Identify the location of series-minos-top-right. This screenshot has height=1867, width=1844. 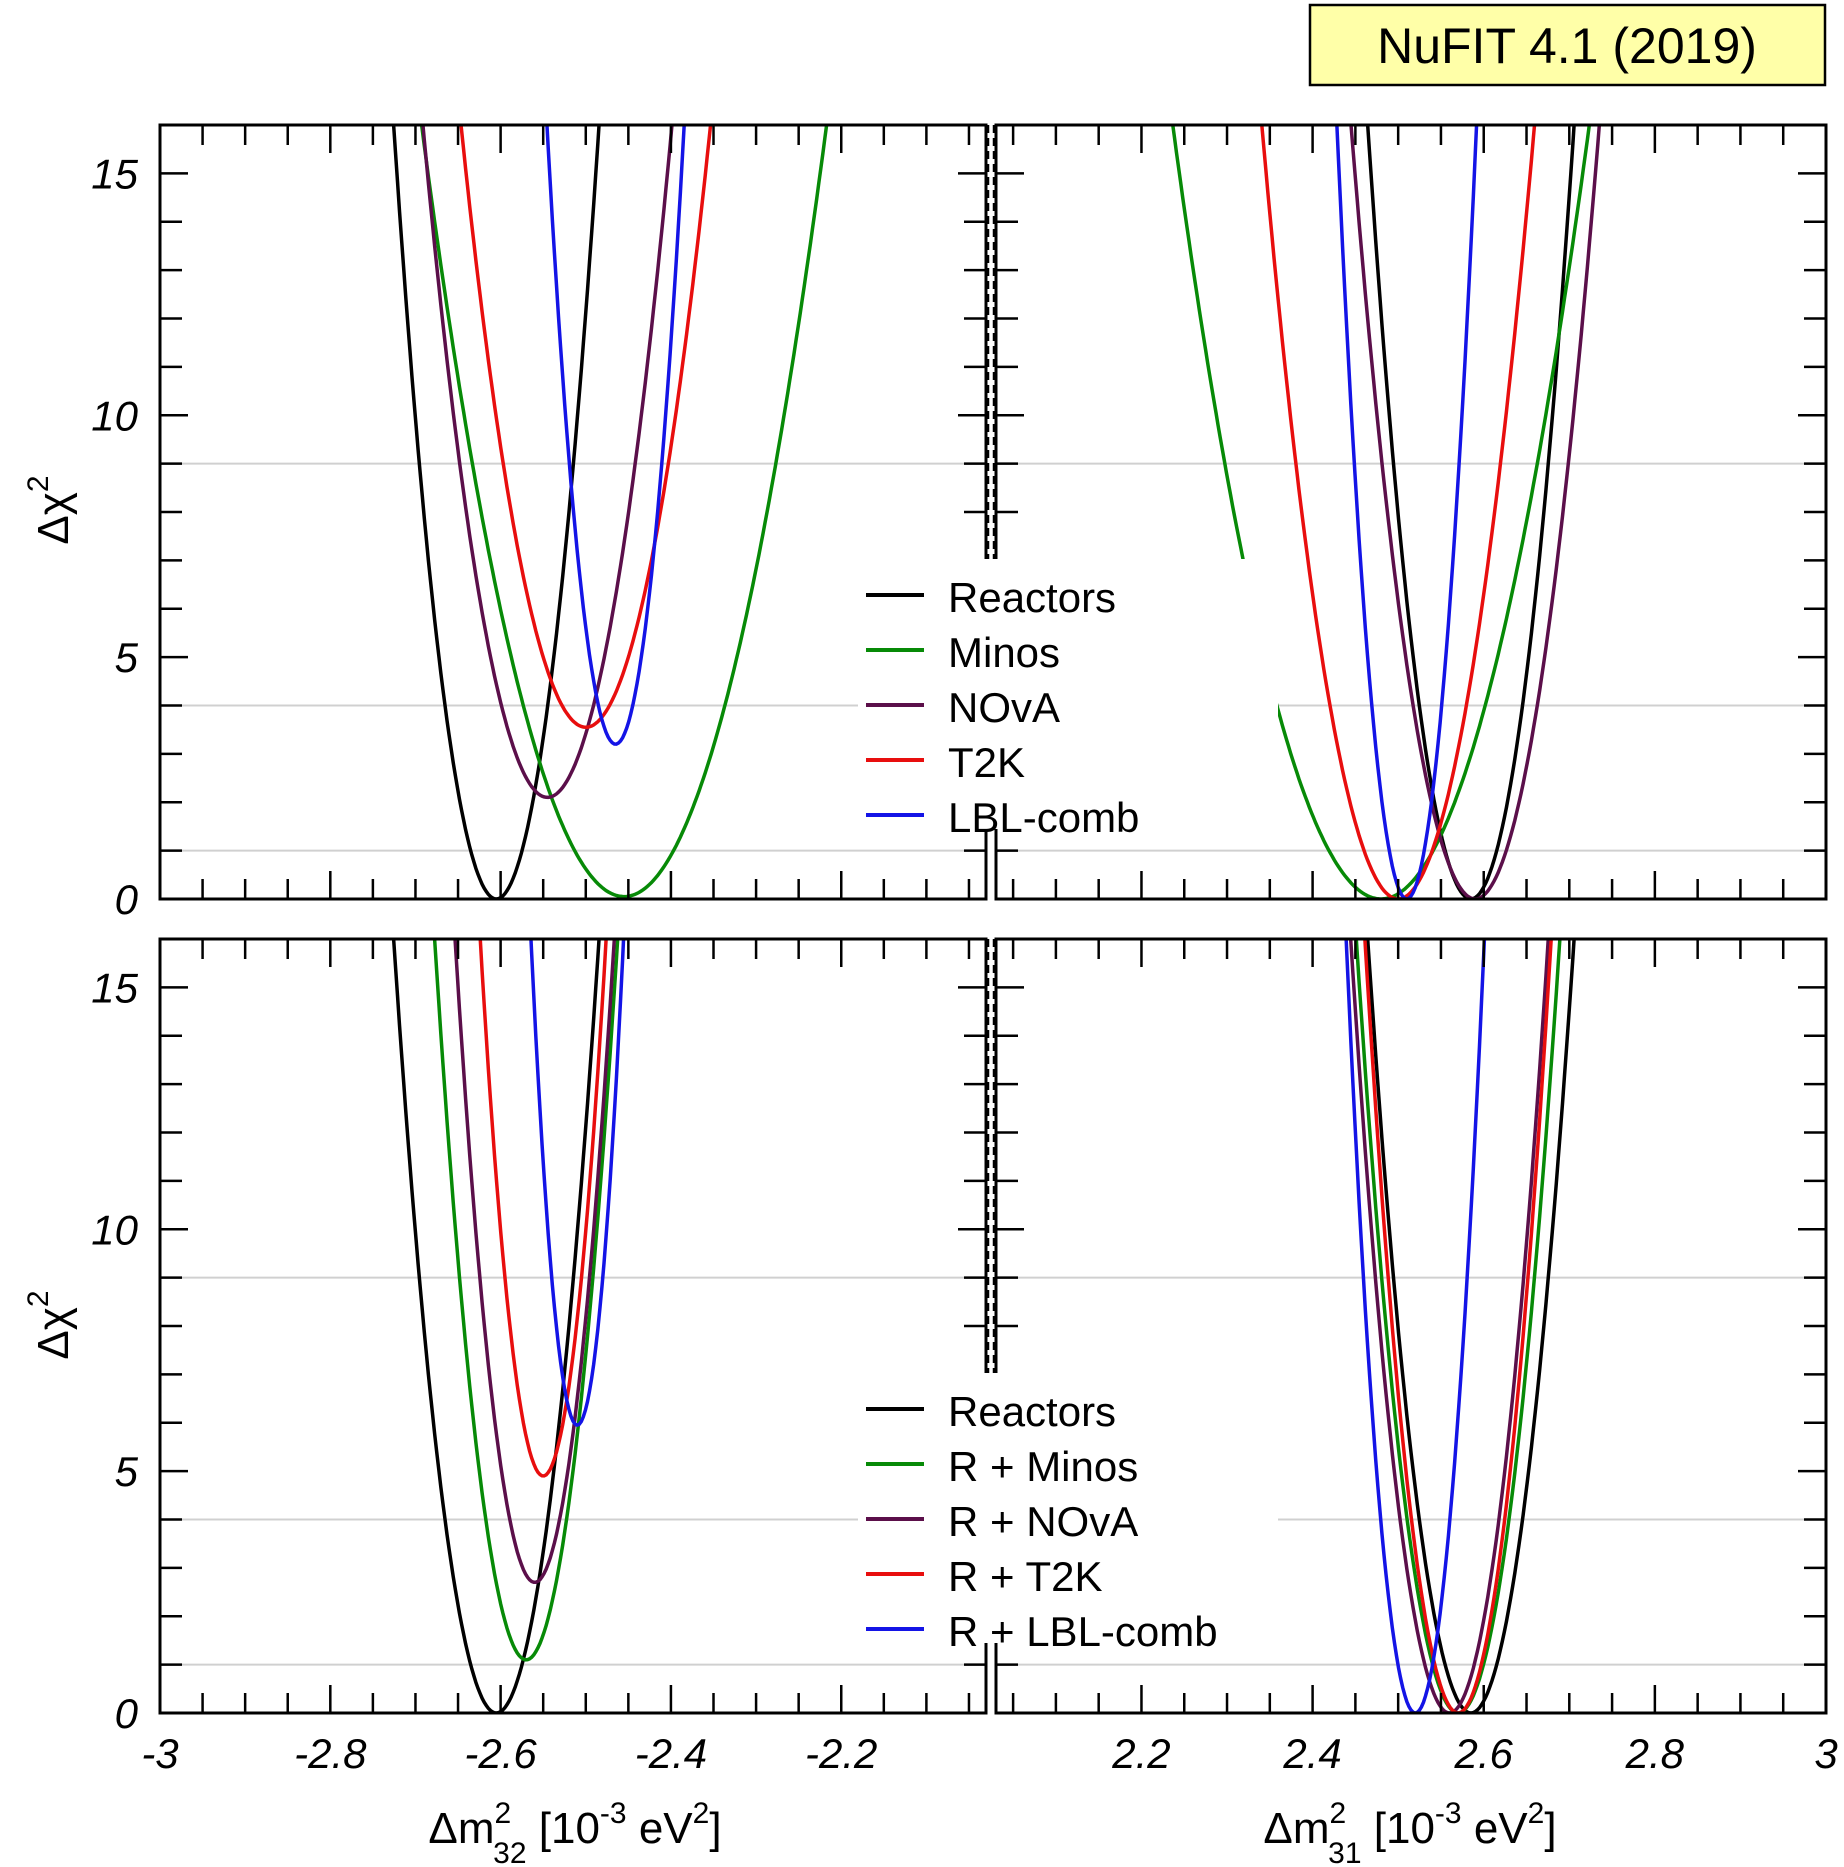
(1381, 512).